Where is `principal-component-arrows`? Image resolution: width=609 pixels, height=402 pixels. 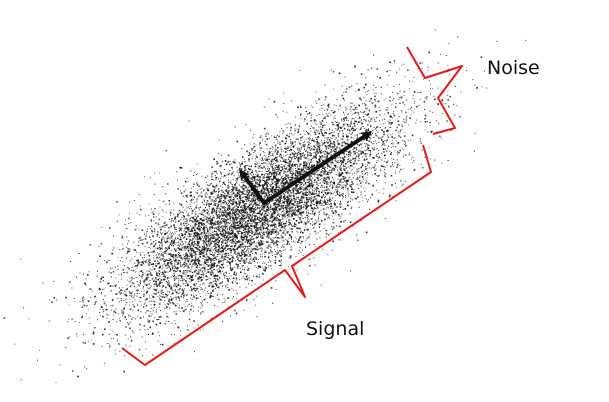
principal-component-arrows is located at coordinates (306, 168).